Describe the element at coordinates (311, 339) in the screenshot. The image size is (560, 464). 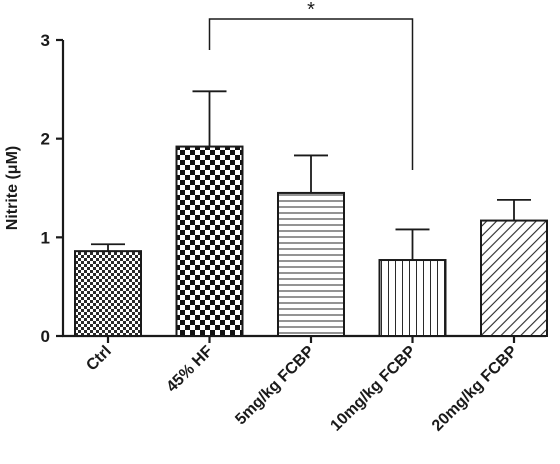
I see `x-axis-ticks` at that location.